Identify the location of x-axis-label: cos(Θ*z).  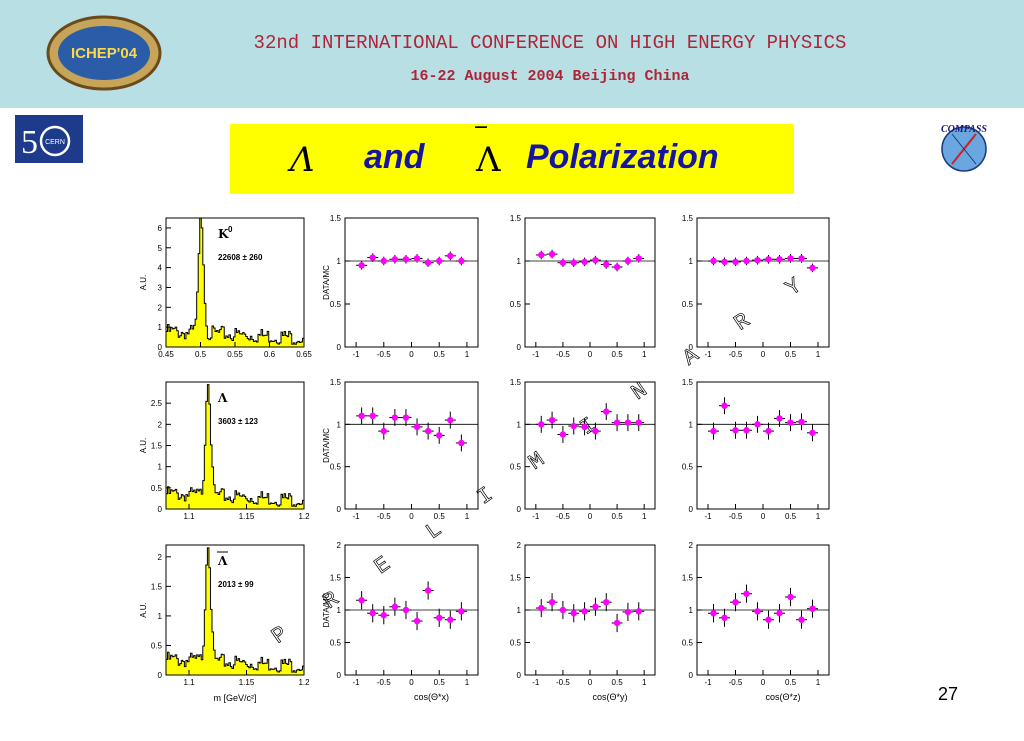
(782, 697).